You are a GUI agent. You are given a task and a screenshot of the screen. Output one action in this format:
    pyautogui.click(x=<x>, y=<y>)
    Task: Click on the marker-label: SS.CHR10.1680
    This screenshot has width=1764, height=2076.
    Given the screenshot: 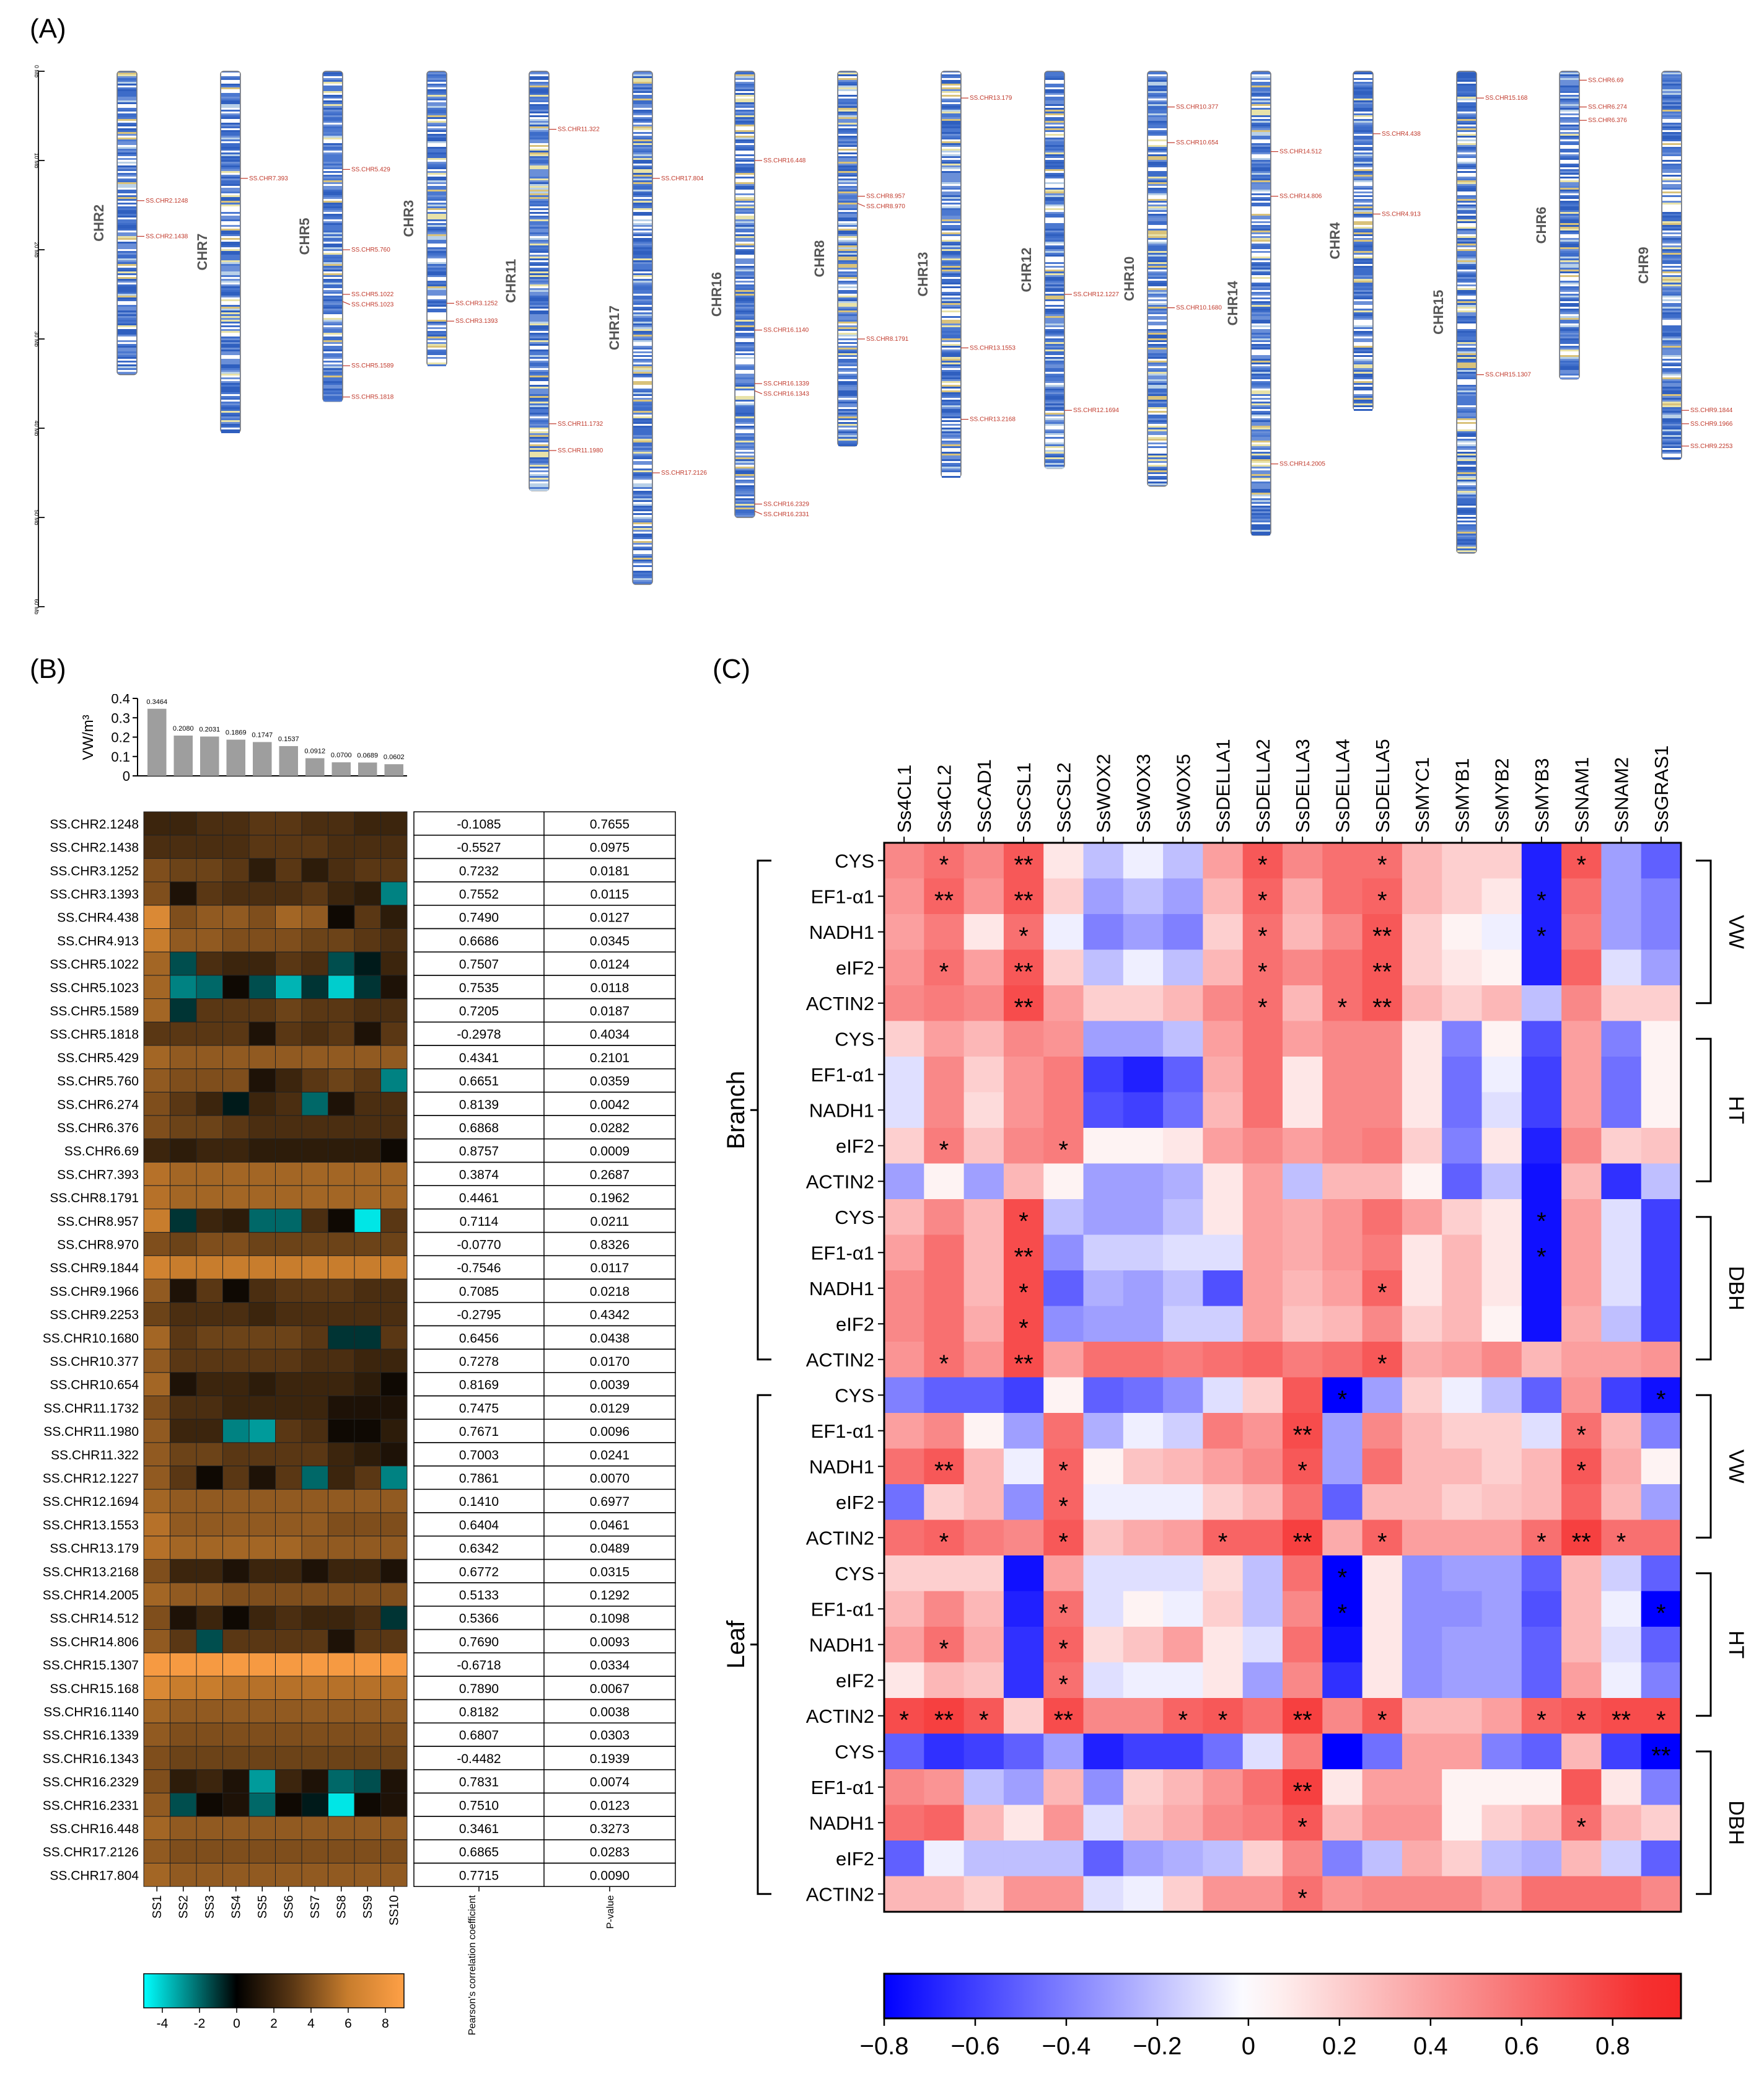 What is the action you would take?
    pyautogui.click(x=1199, y=308)
    